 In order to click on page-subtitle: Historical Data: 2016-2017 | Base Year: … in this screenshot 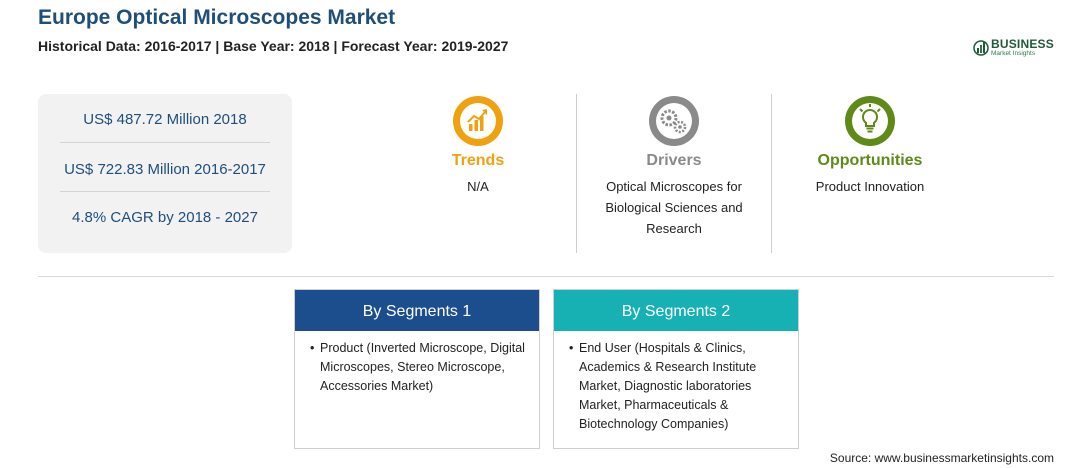, I will do `click(273, 46)`.